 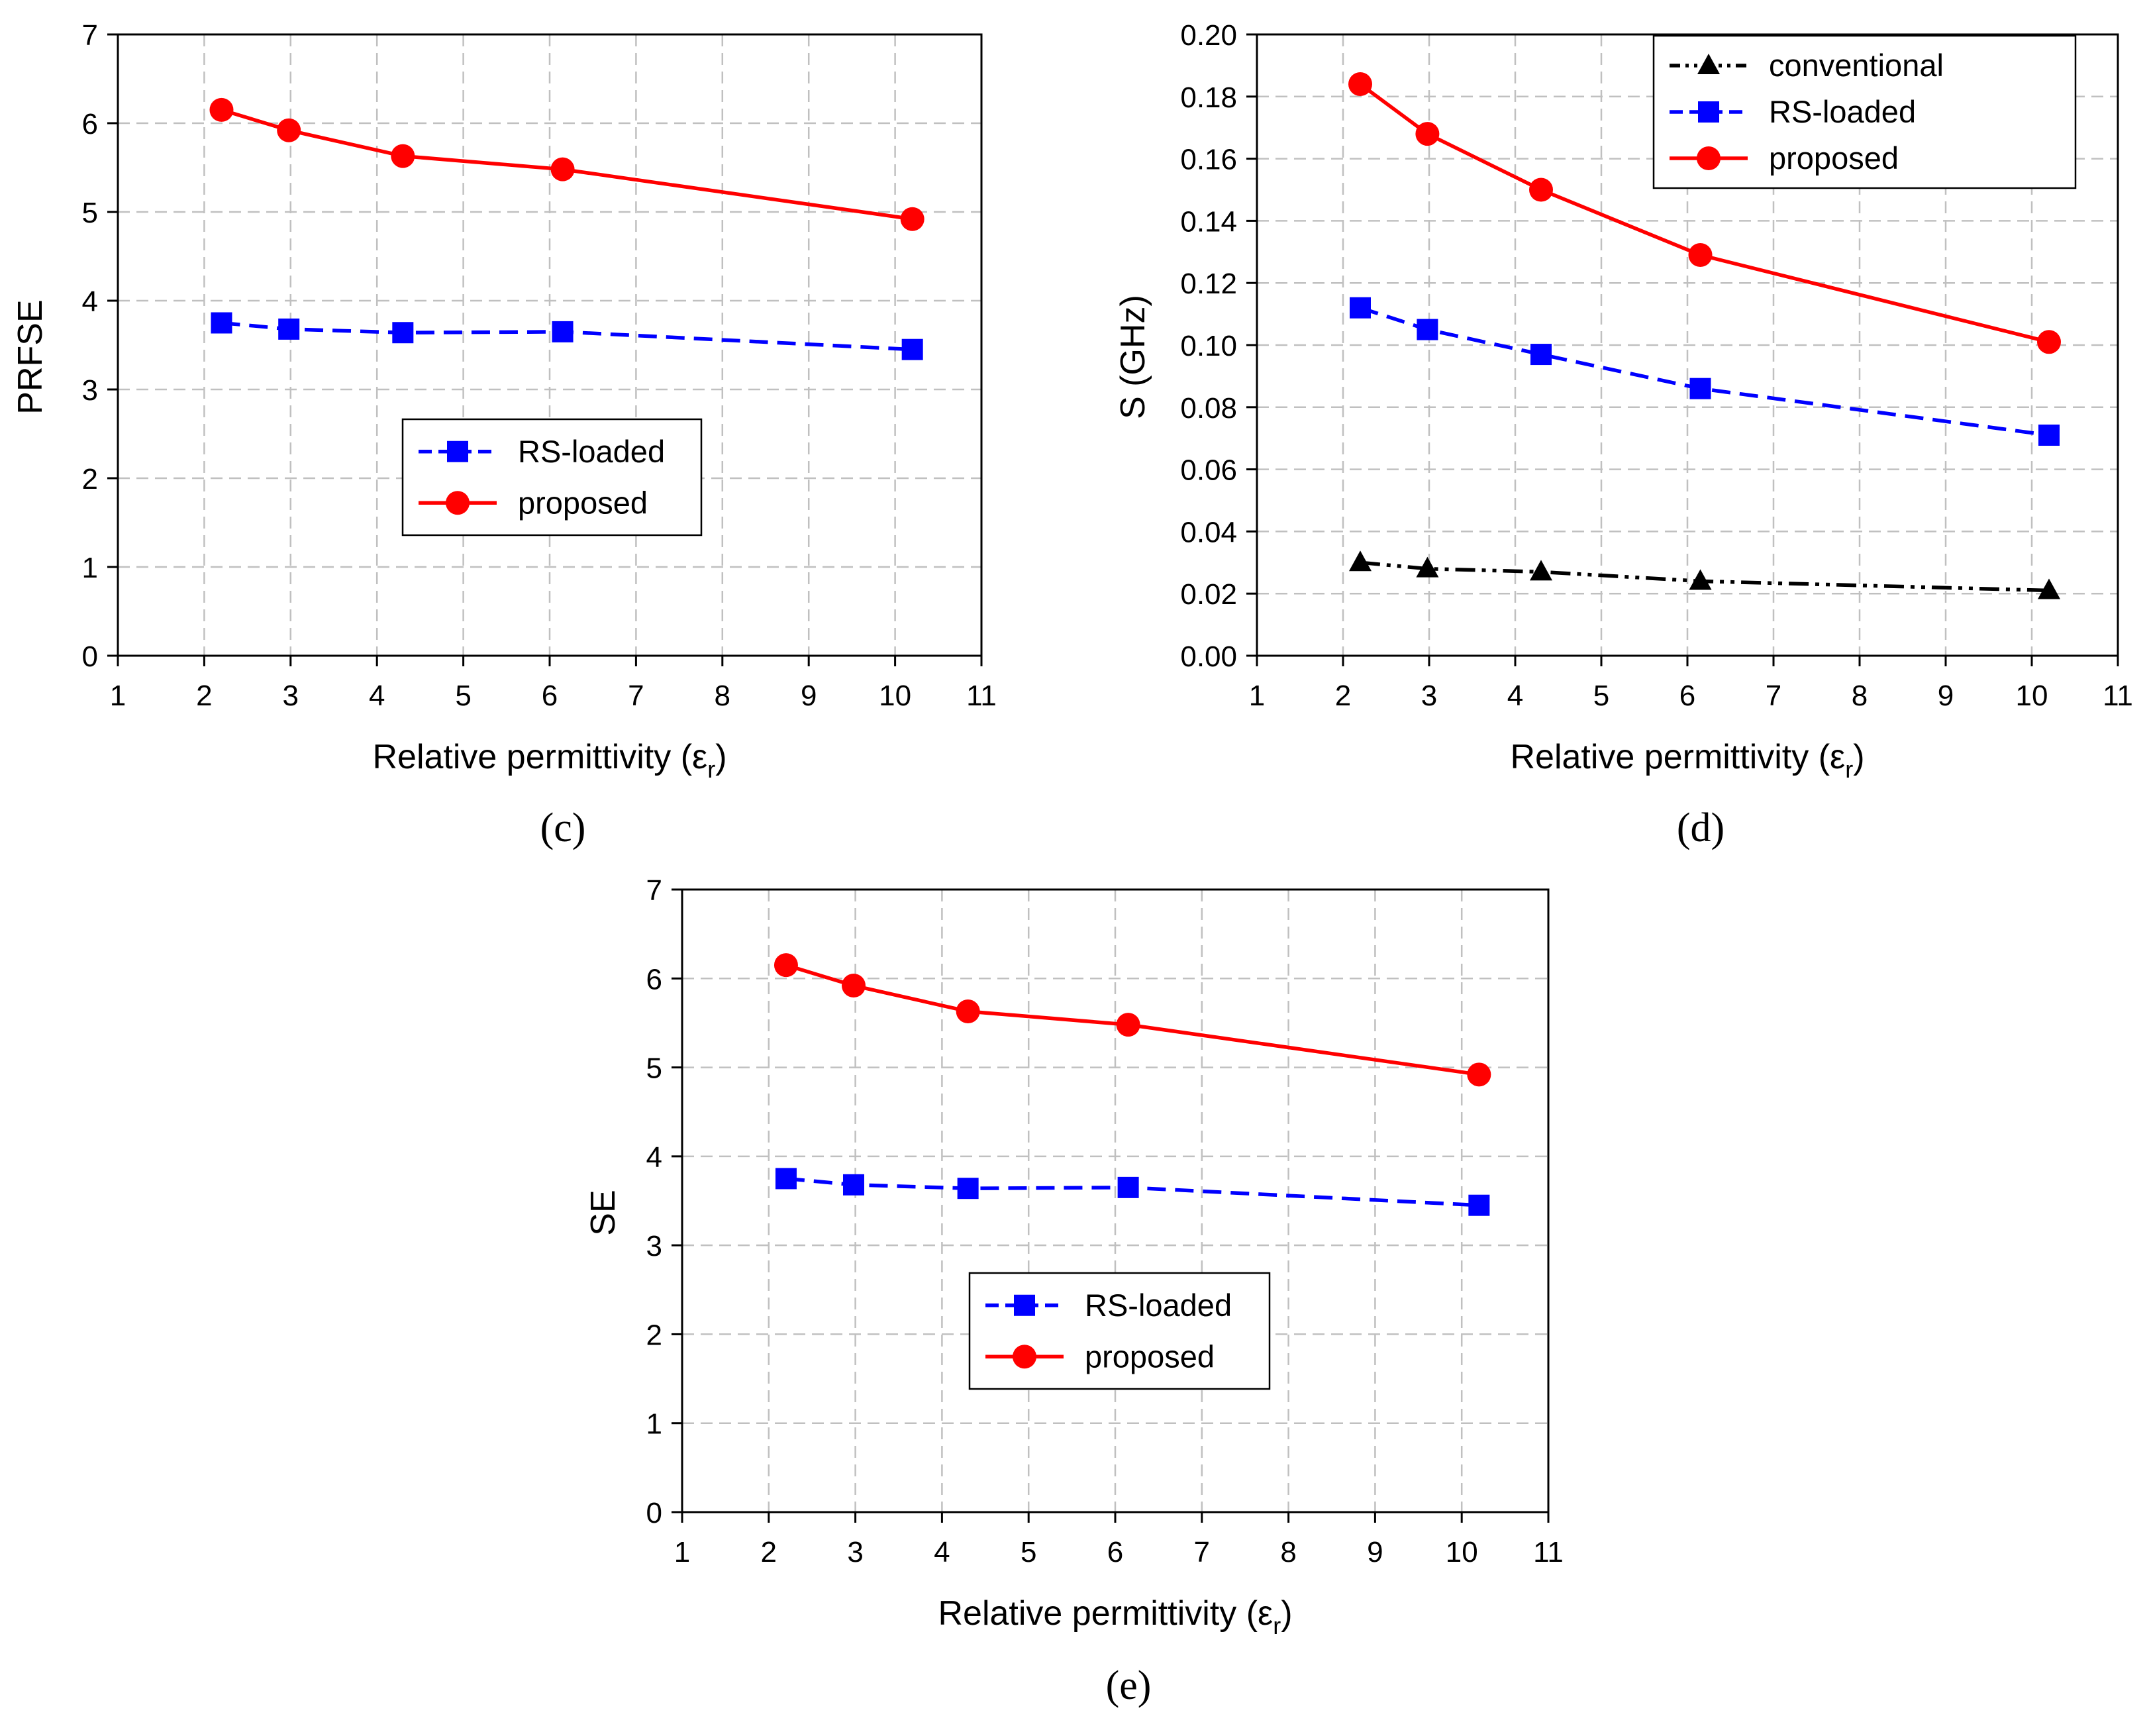 What do you see at coordinates (654, 1335) in the screenshot?
I see `y-tick-label: 2` at bounding box center [654, 1335].